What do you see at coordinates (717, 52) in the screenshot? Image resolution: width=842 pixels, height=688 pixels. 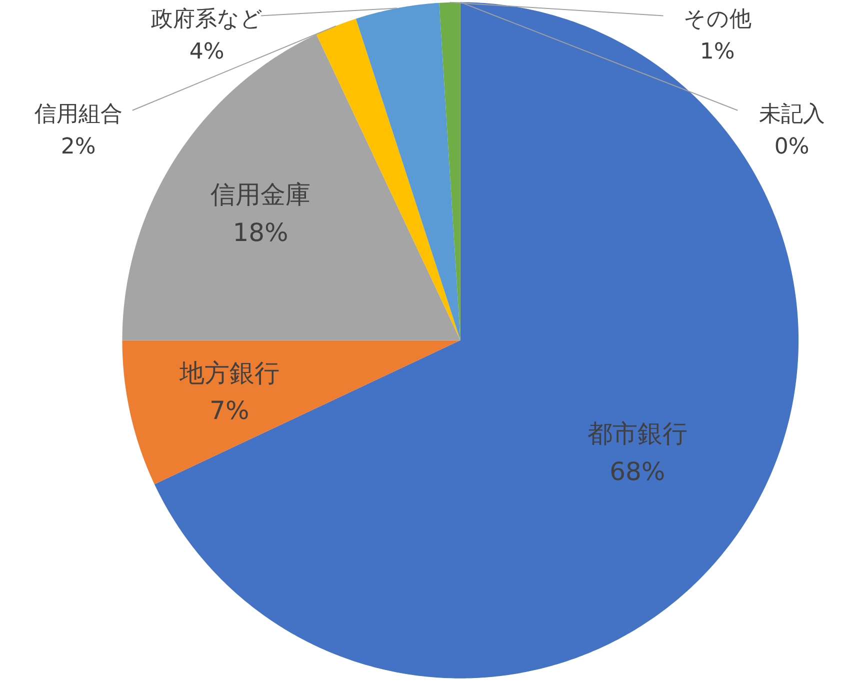 I see `data-label: 1%` at bounding box center [717, 52].